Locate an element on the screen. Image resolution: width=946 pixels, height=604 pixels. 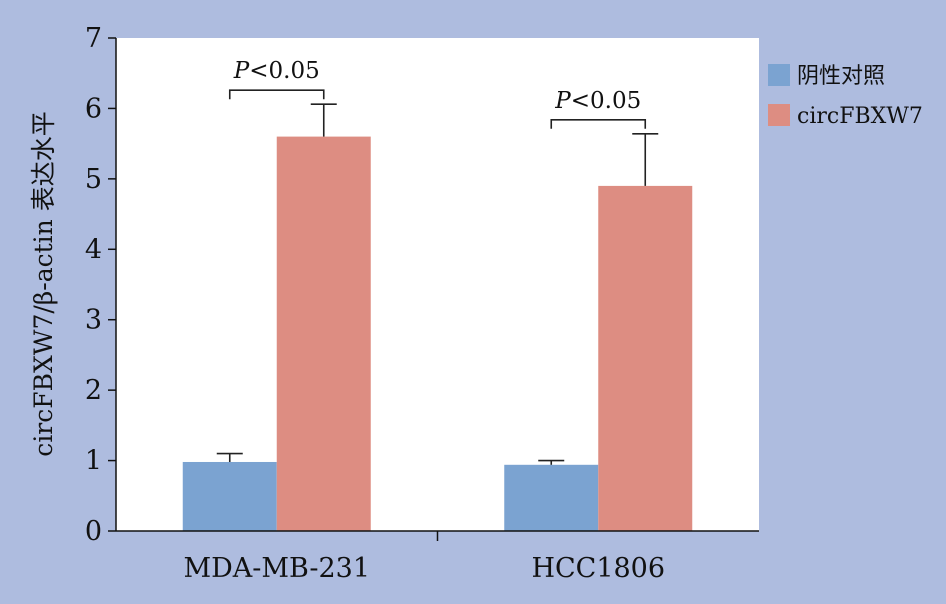
legend-label: 阴性对照 is located at coordinates (841, 76).